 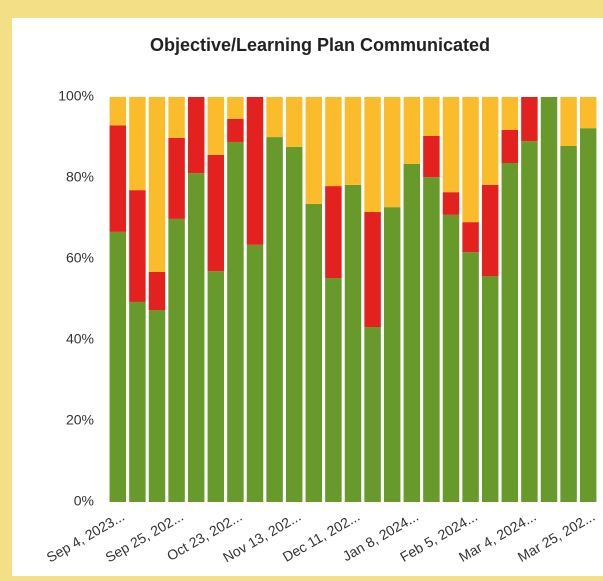 What do you see at coordinates (84, 501) in the screenshot?
I see `y-tick-label: 0%` at bounding box center [84, 501].